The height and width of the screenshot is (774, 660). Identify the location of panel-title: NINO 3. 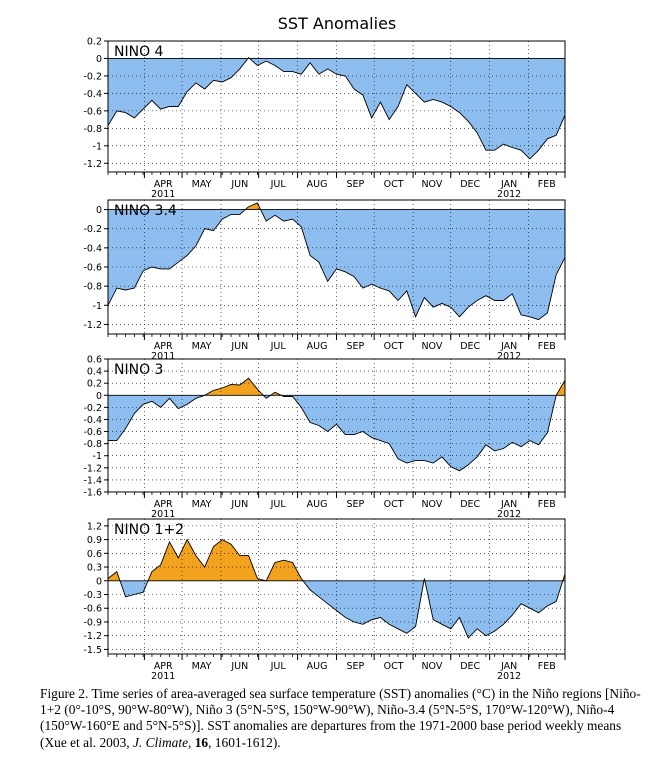
(138, 370).